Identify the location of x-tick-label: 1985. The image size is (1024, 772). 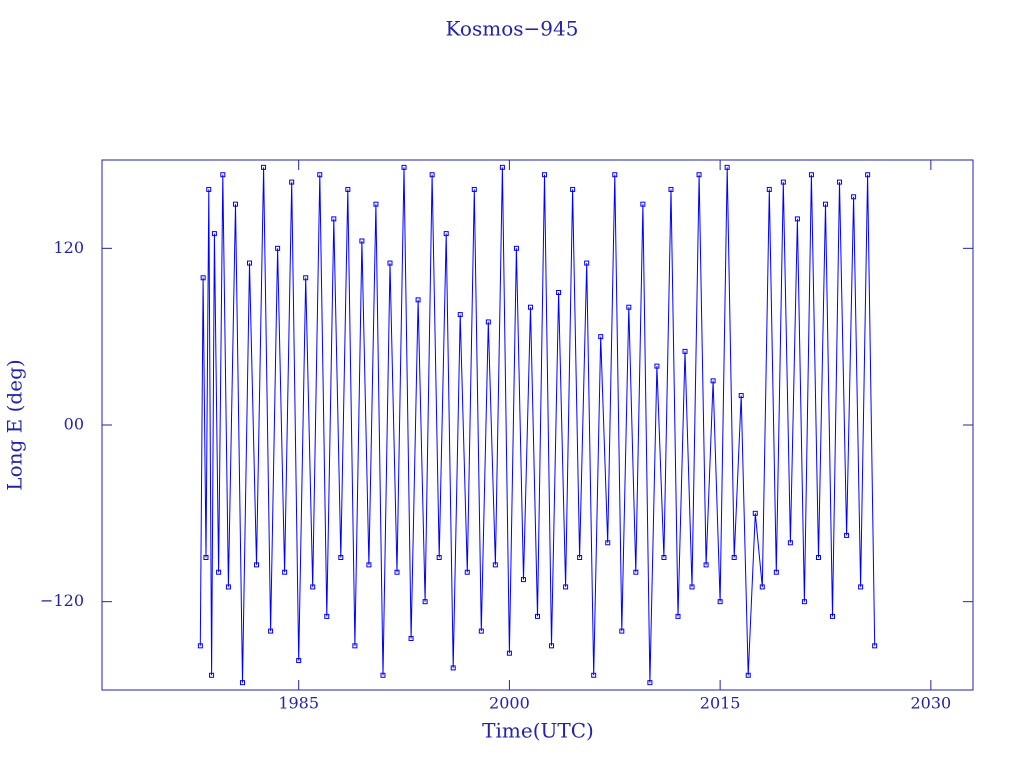
(298, 703).